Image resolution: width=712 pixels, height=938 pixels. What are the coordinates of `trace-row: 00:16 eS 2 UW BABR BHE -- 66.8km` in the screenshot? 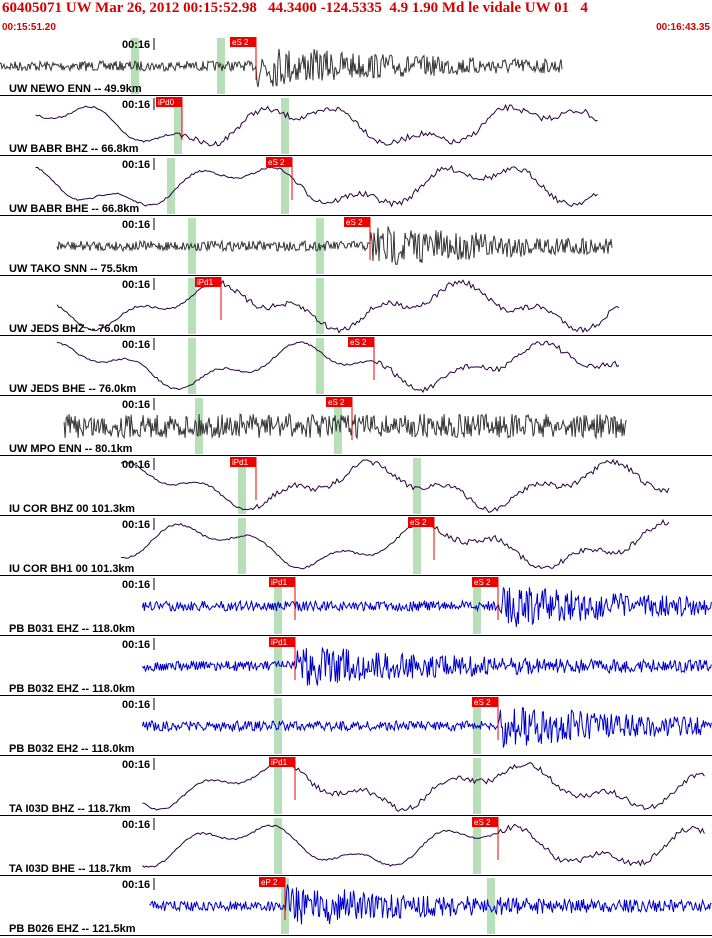 It's located at (356, 186).